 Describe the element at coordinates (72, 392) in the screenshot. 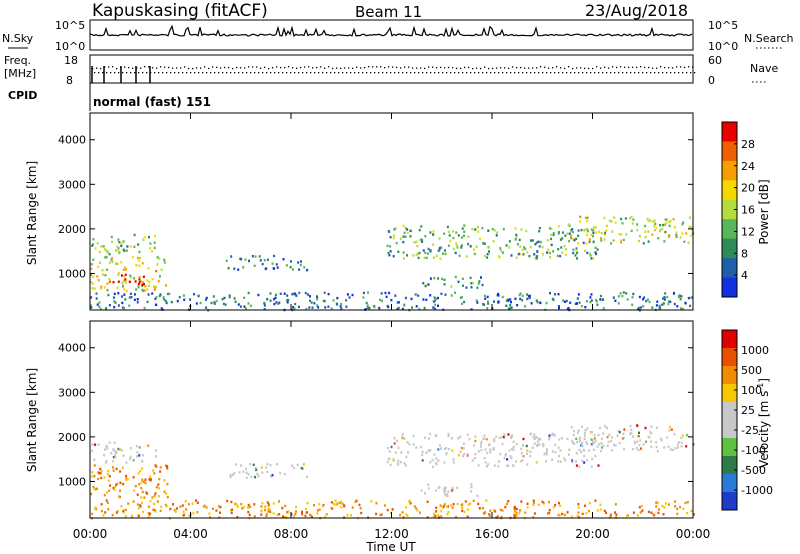

I see `range-tick-label: 3000` at that location.